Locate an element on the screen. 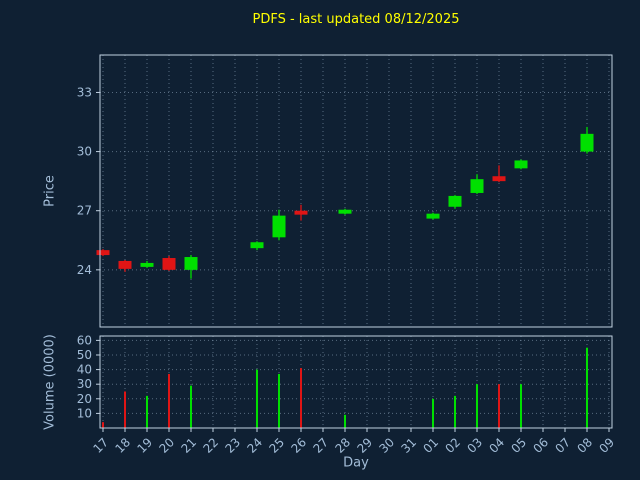 The height and width of the screenshot is (480, 640). x-tick-label: 24 is located at coordinates (254, 445).